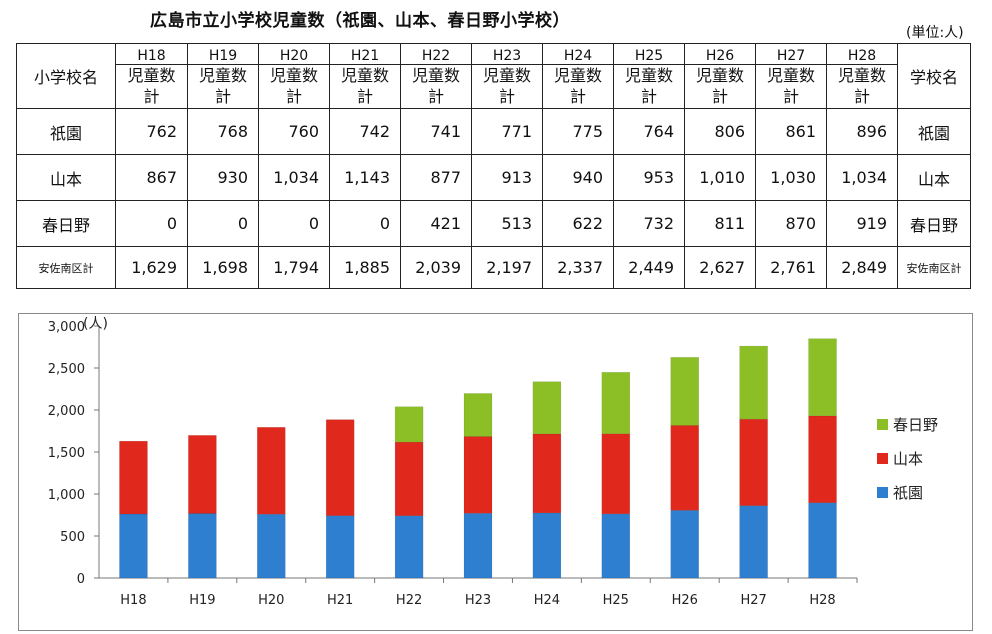  What do you see at coordinates (753, 600) in the screenshot?
I see `x-tick-label: H27` at bounding box center [753, 600].